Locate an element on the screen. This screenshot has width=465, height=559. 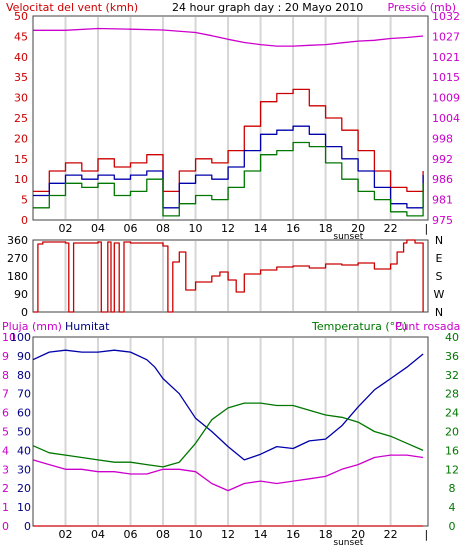
rain-tick: 2 is located at coordinates (5, 488).